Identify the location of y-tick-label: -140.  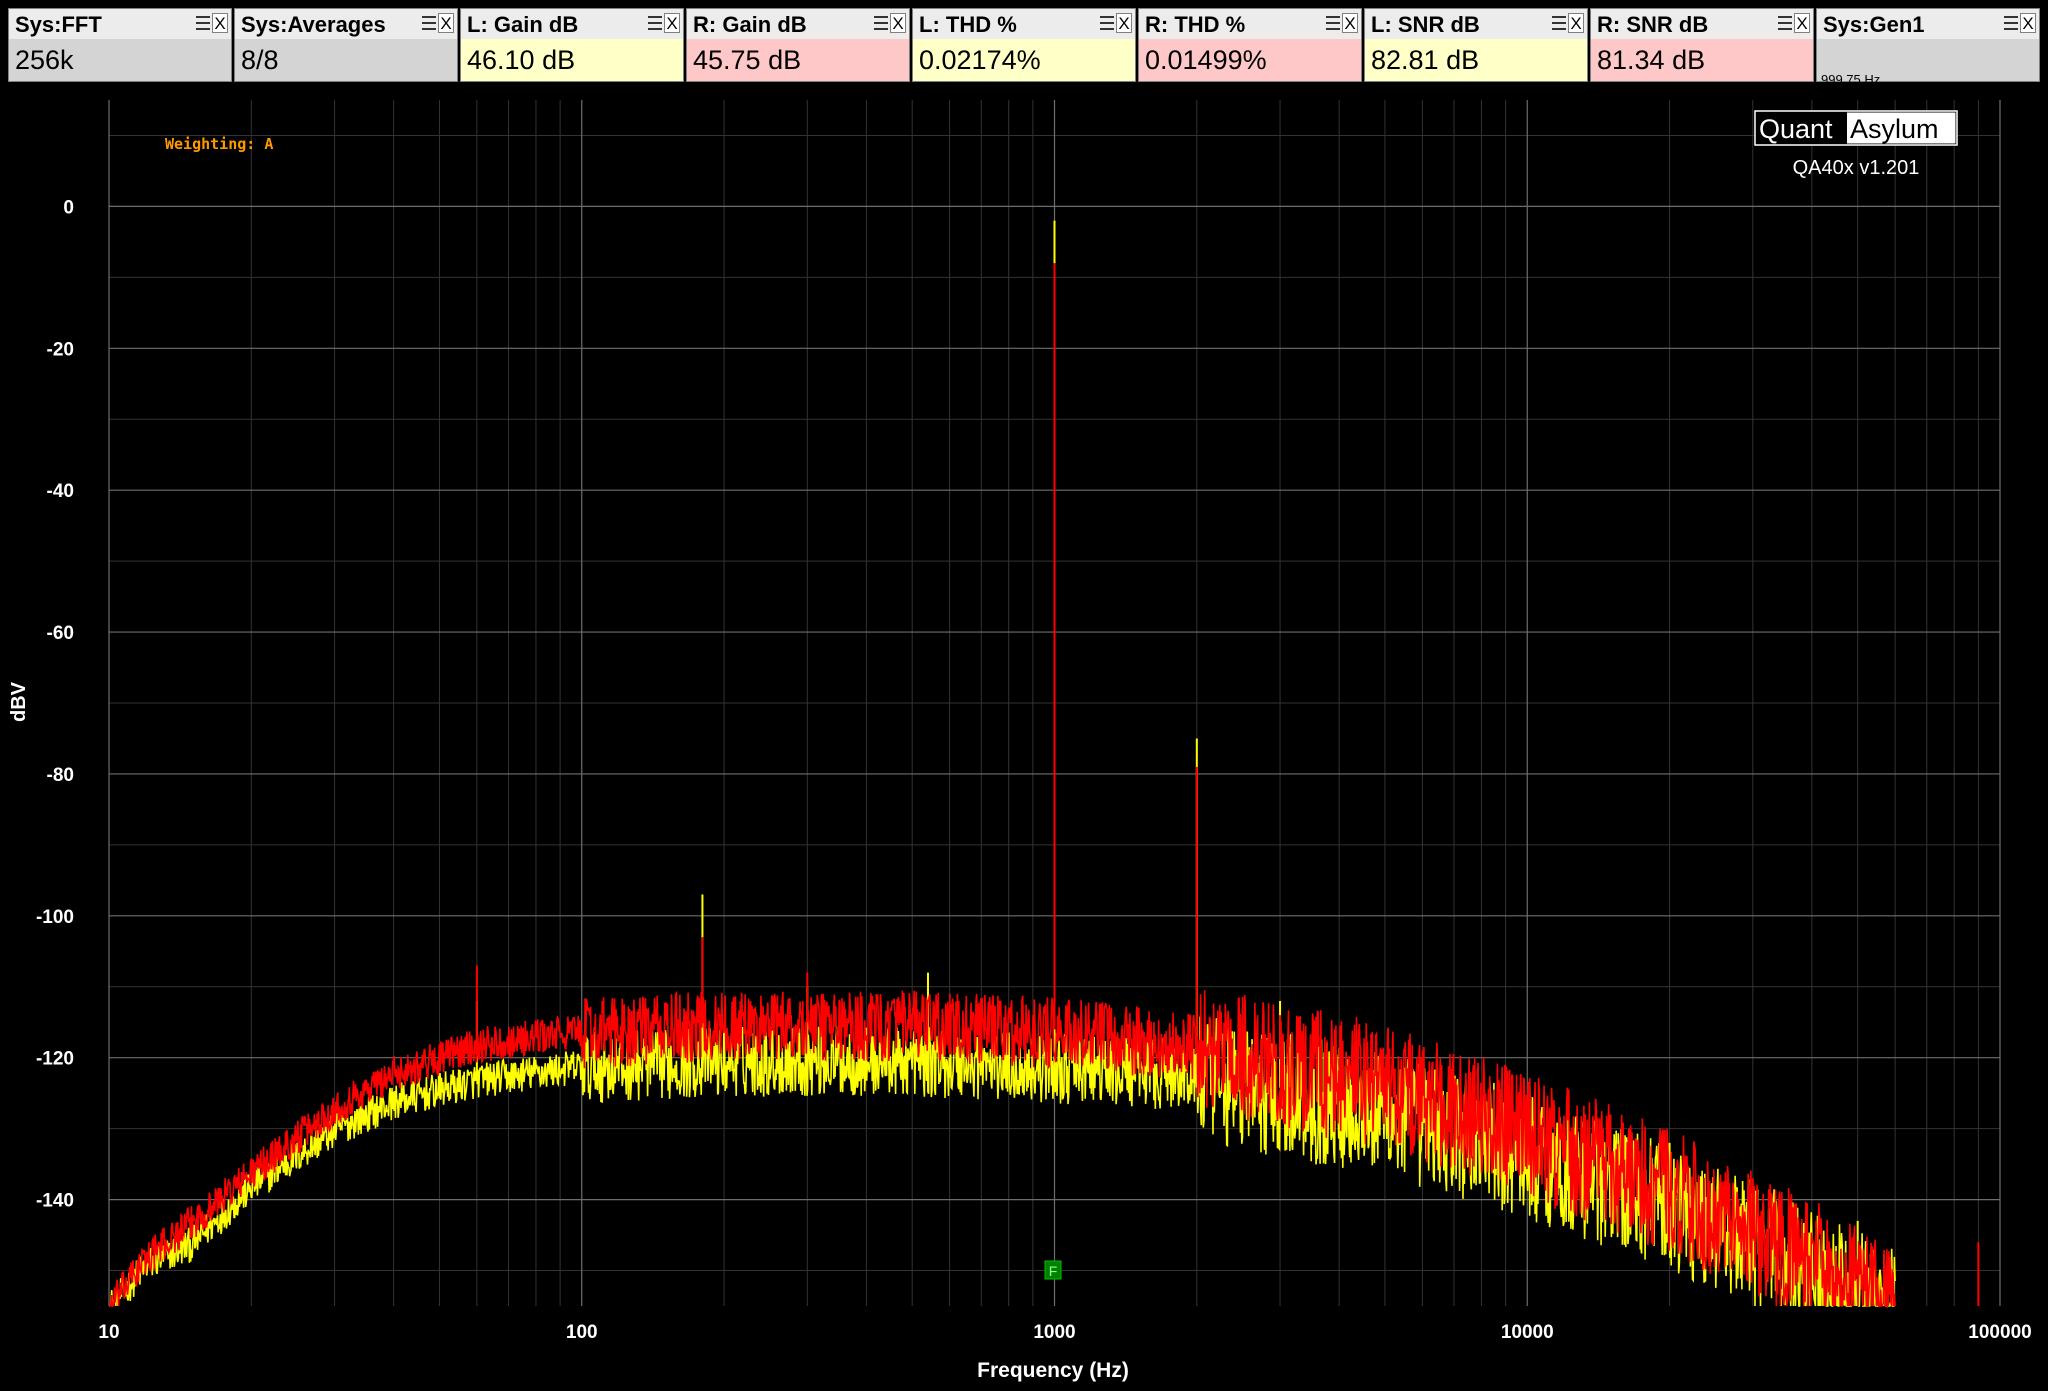
(55, 1201).